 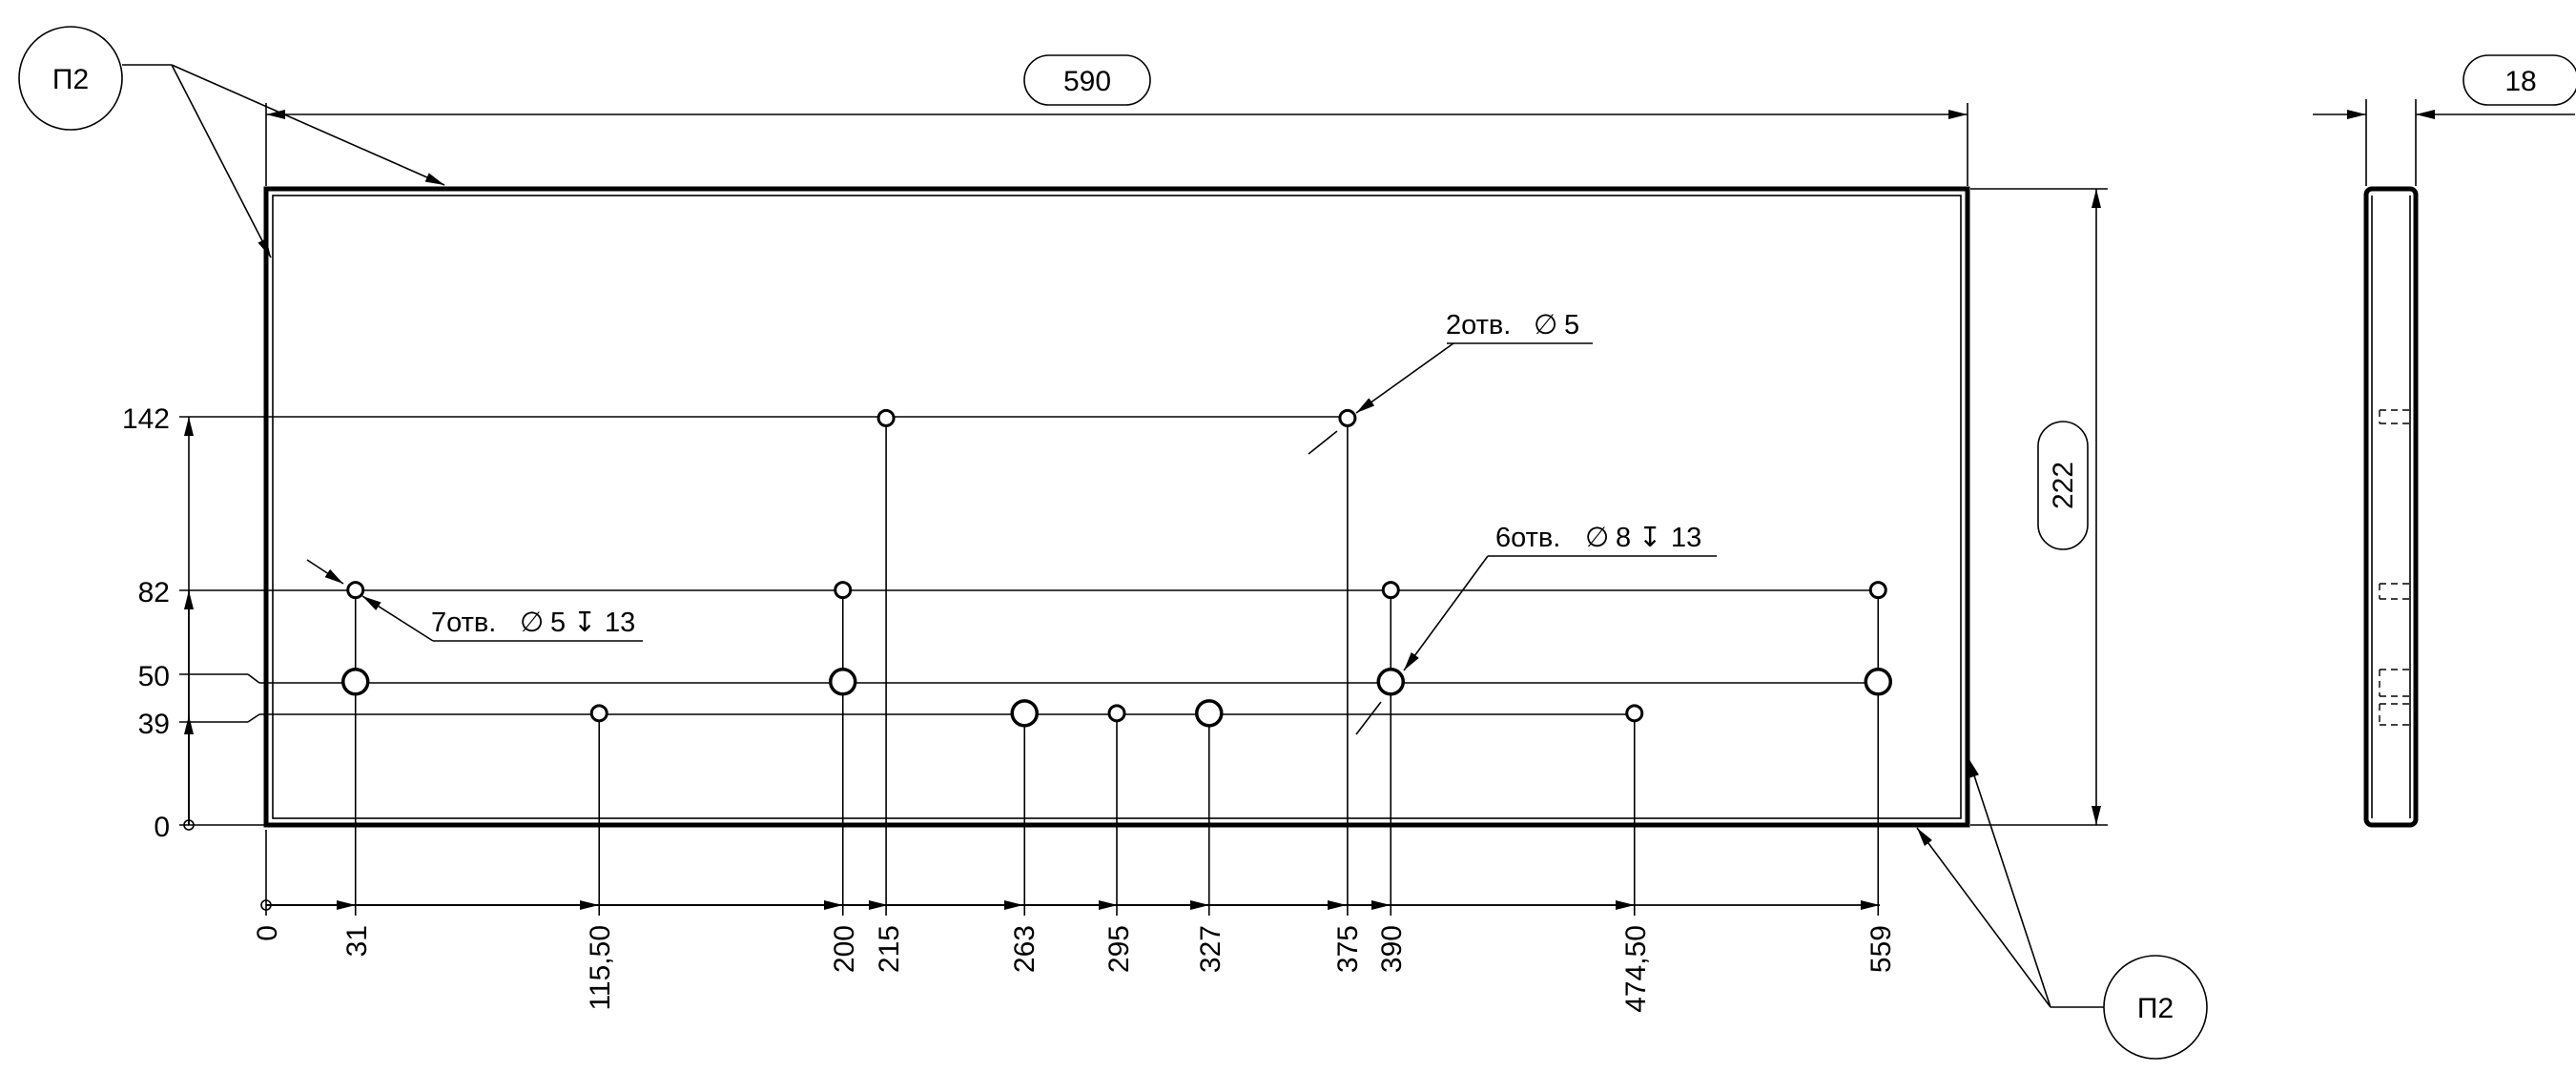 What do you see at coordinates (620, 623) in the screenshot?
I see `callout-face-holes-depth: 13` at bounding box center [620, 623].